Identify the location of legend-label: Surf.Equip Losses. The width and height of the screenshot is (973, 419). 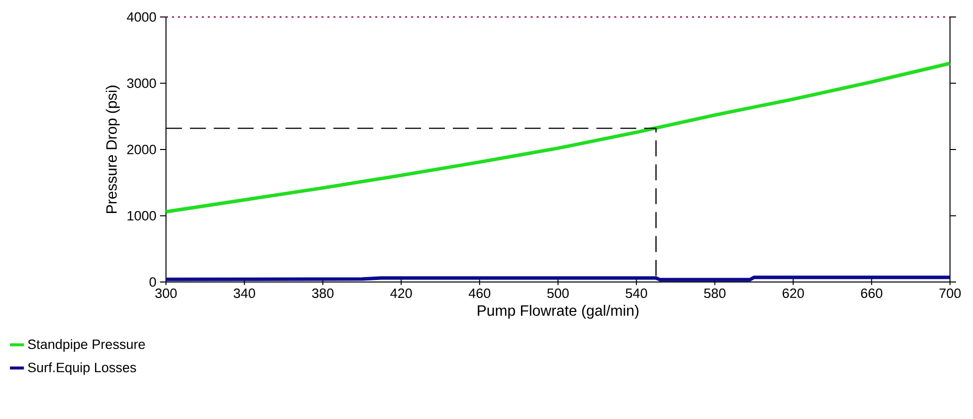
(82, 368).